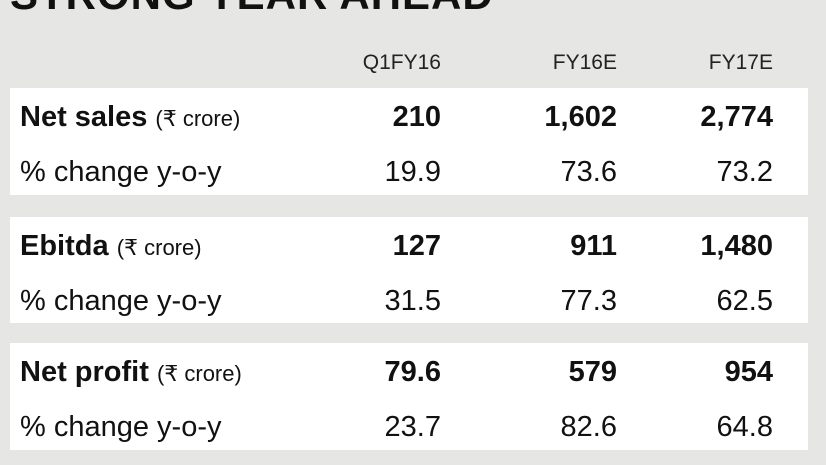 The width and height of the screenshot is (826, 465). I want to click on cell: 954, so click(748, 372).